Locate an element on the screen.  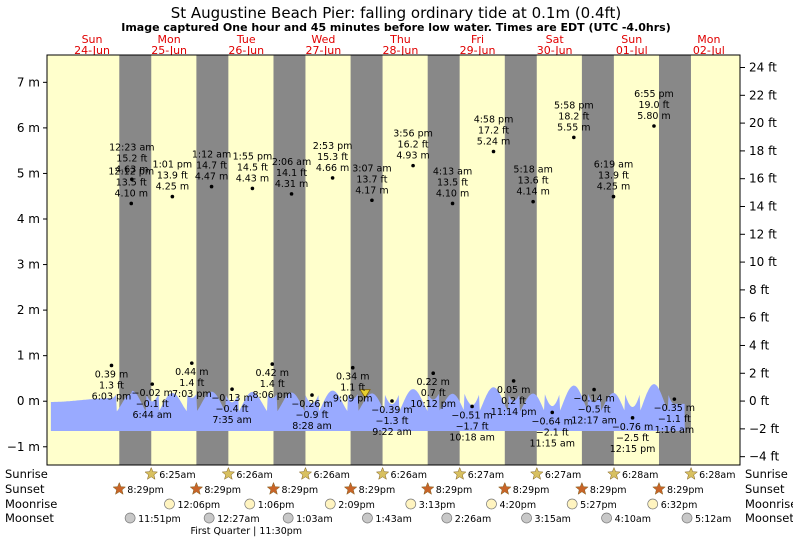
y-tick-label: −2 ft is located at coordinates (764, 429).